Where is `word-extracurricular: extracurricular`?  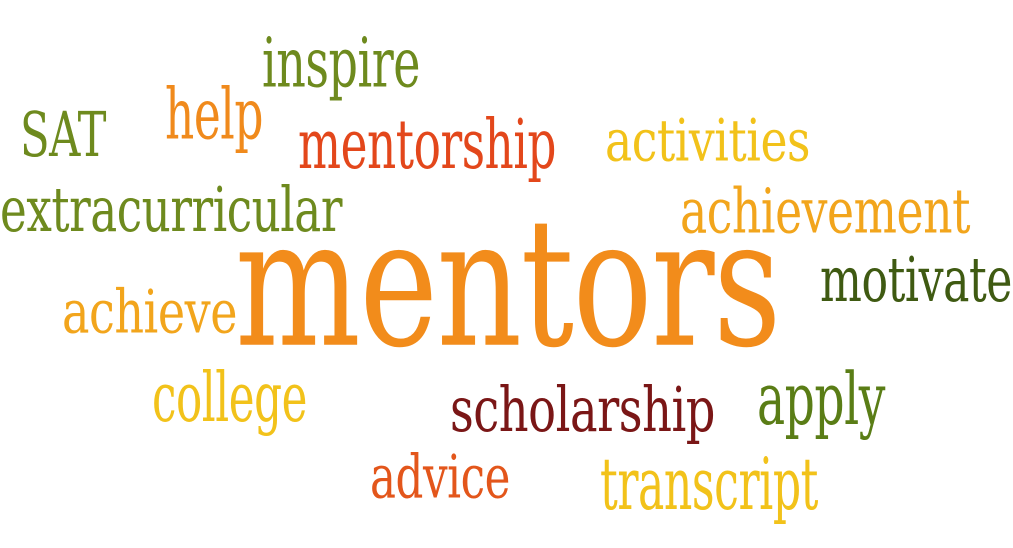 word-extracurricular: extracurricular is located at coordinates (171, 210).